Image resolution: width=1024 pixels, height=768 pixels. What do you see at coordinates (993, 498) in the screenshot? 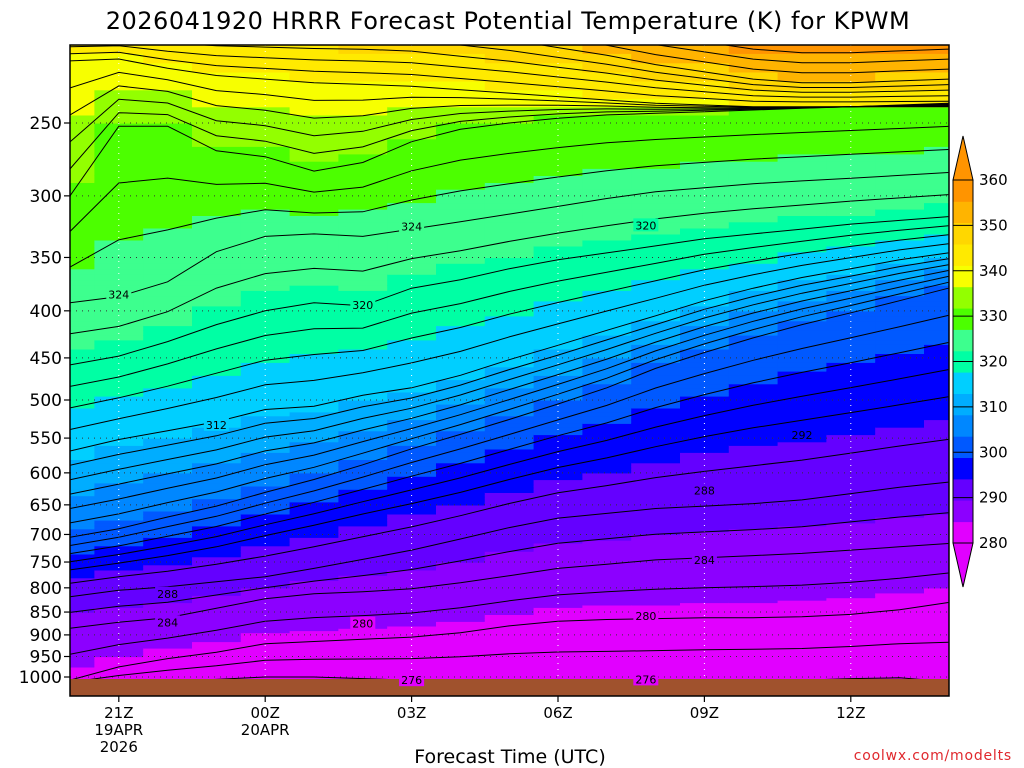
I see `colorbar-label: 290` at bounding box center [993, 498].